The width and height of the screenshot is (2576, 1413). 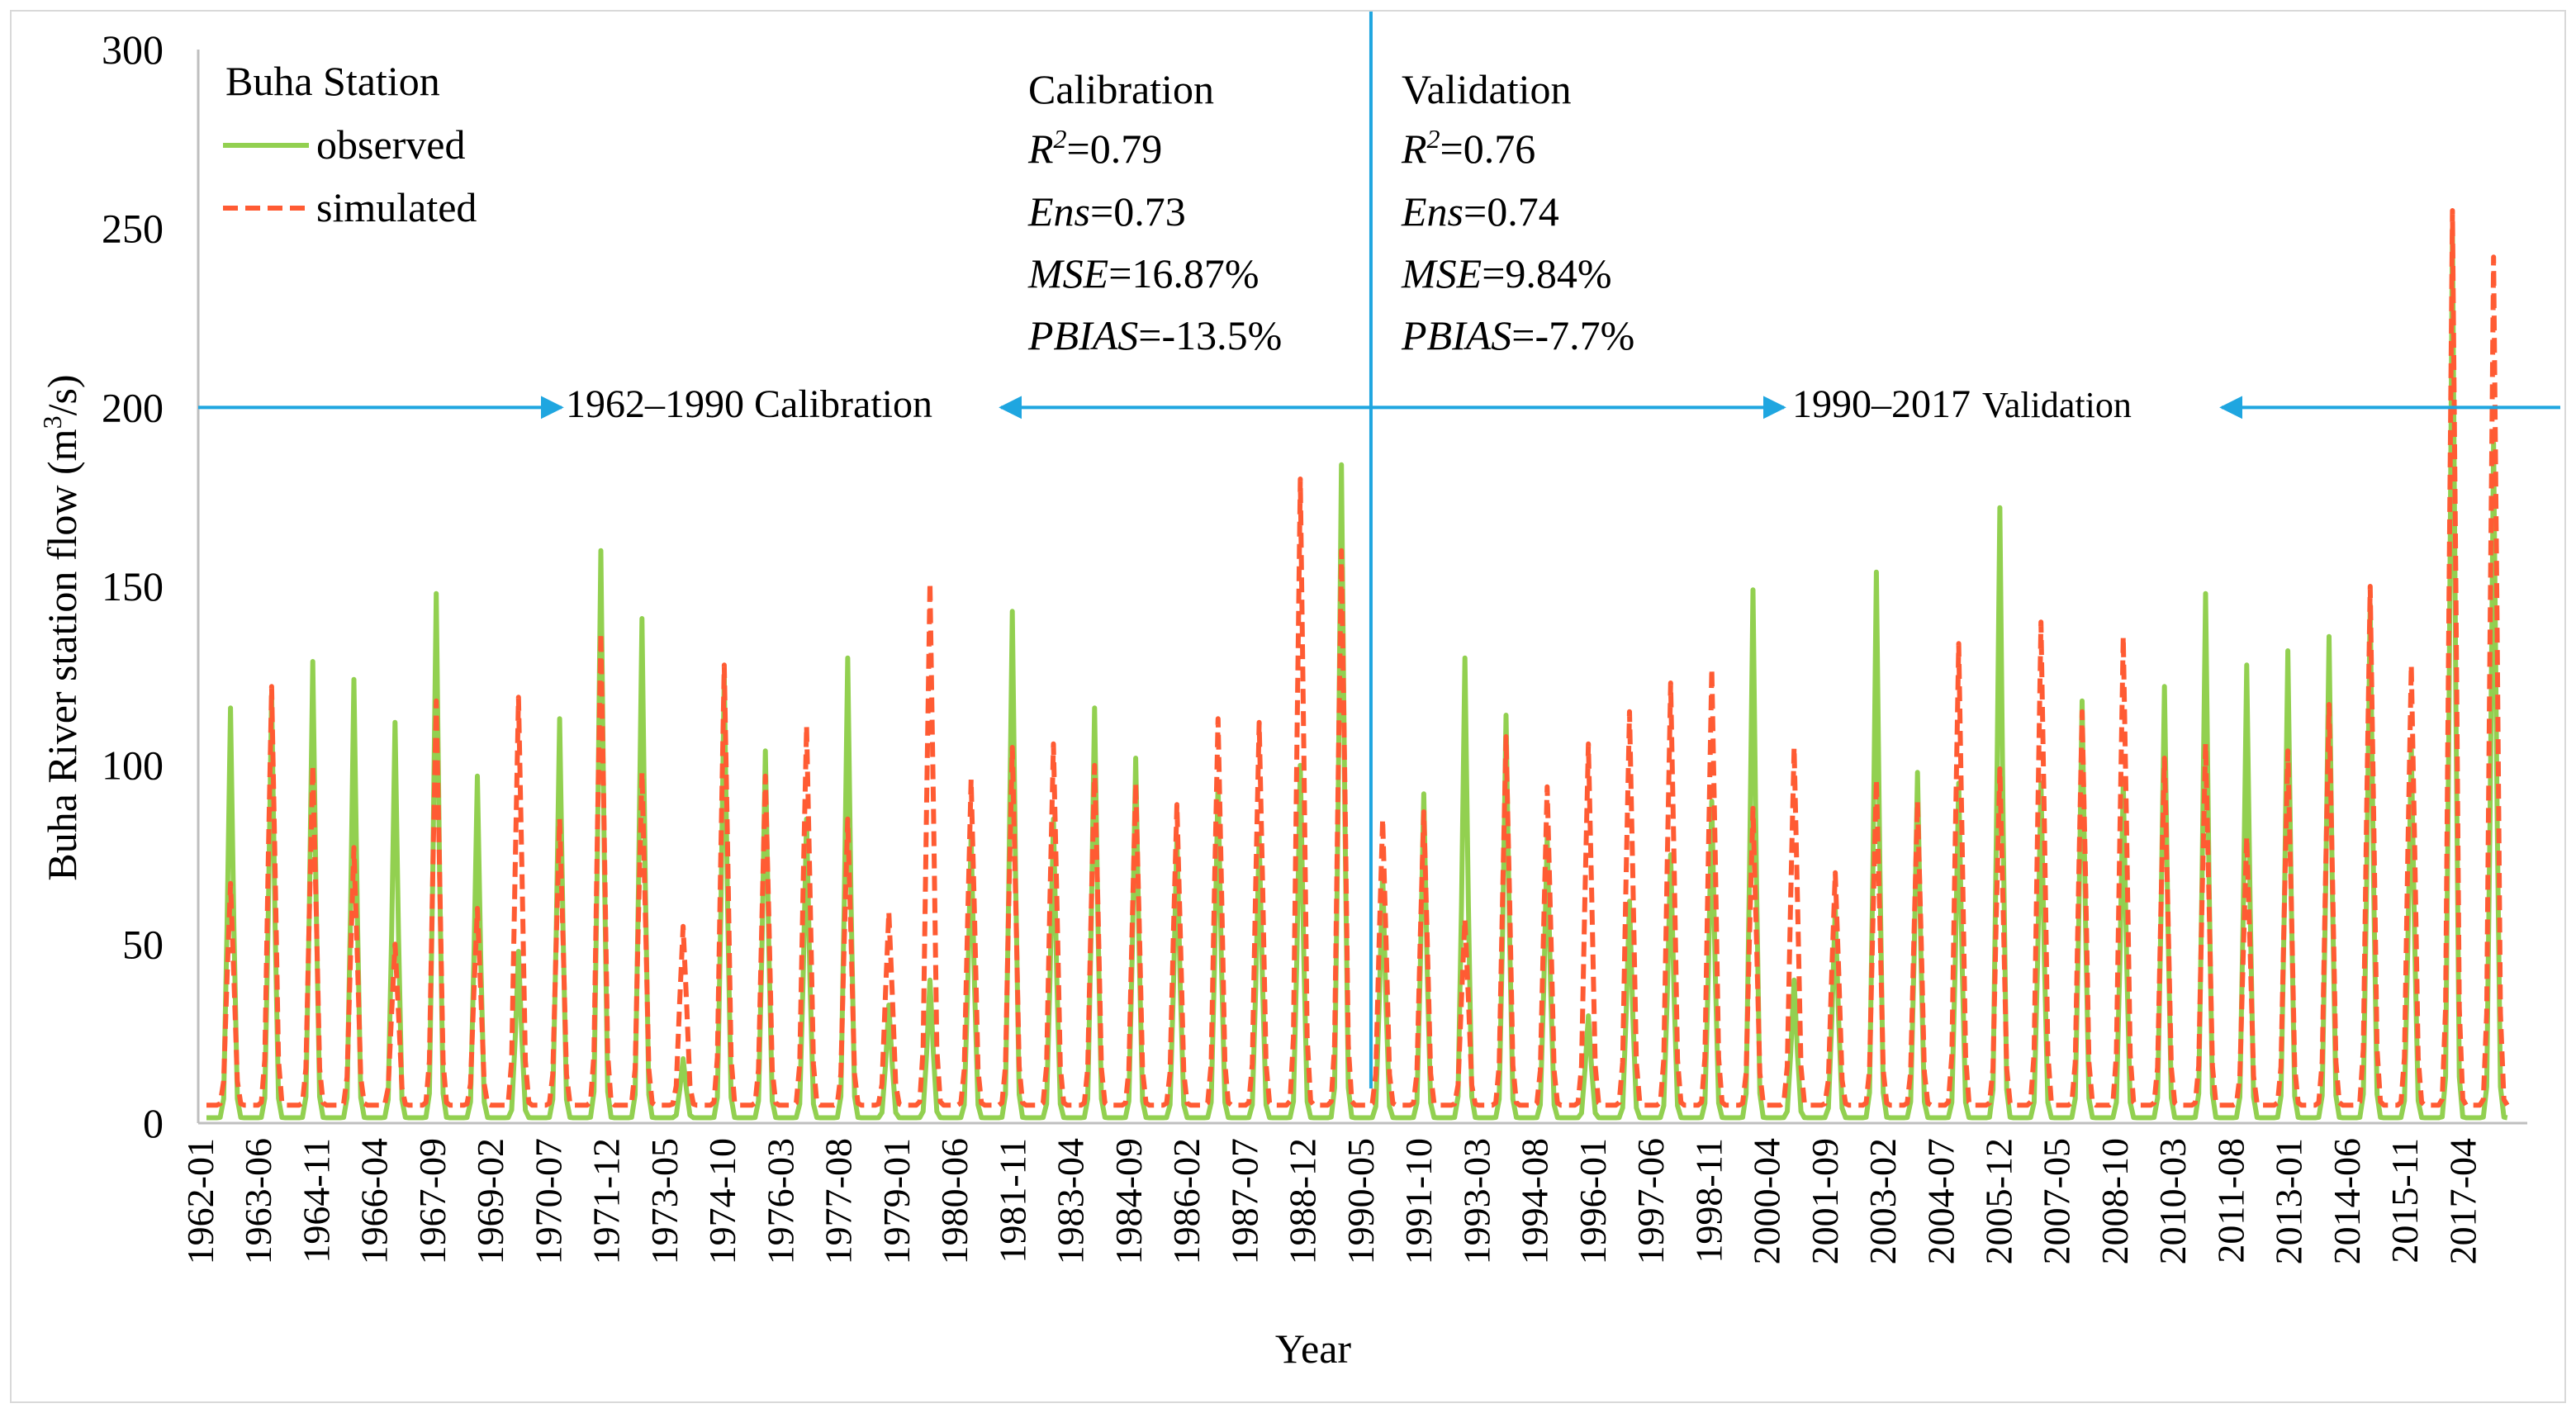 I want to click on x-tick-label: 1997-06, so click(x=1651, y=1201).